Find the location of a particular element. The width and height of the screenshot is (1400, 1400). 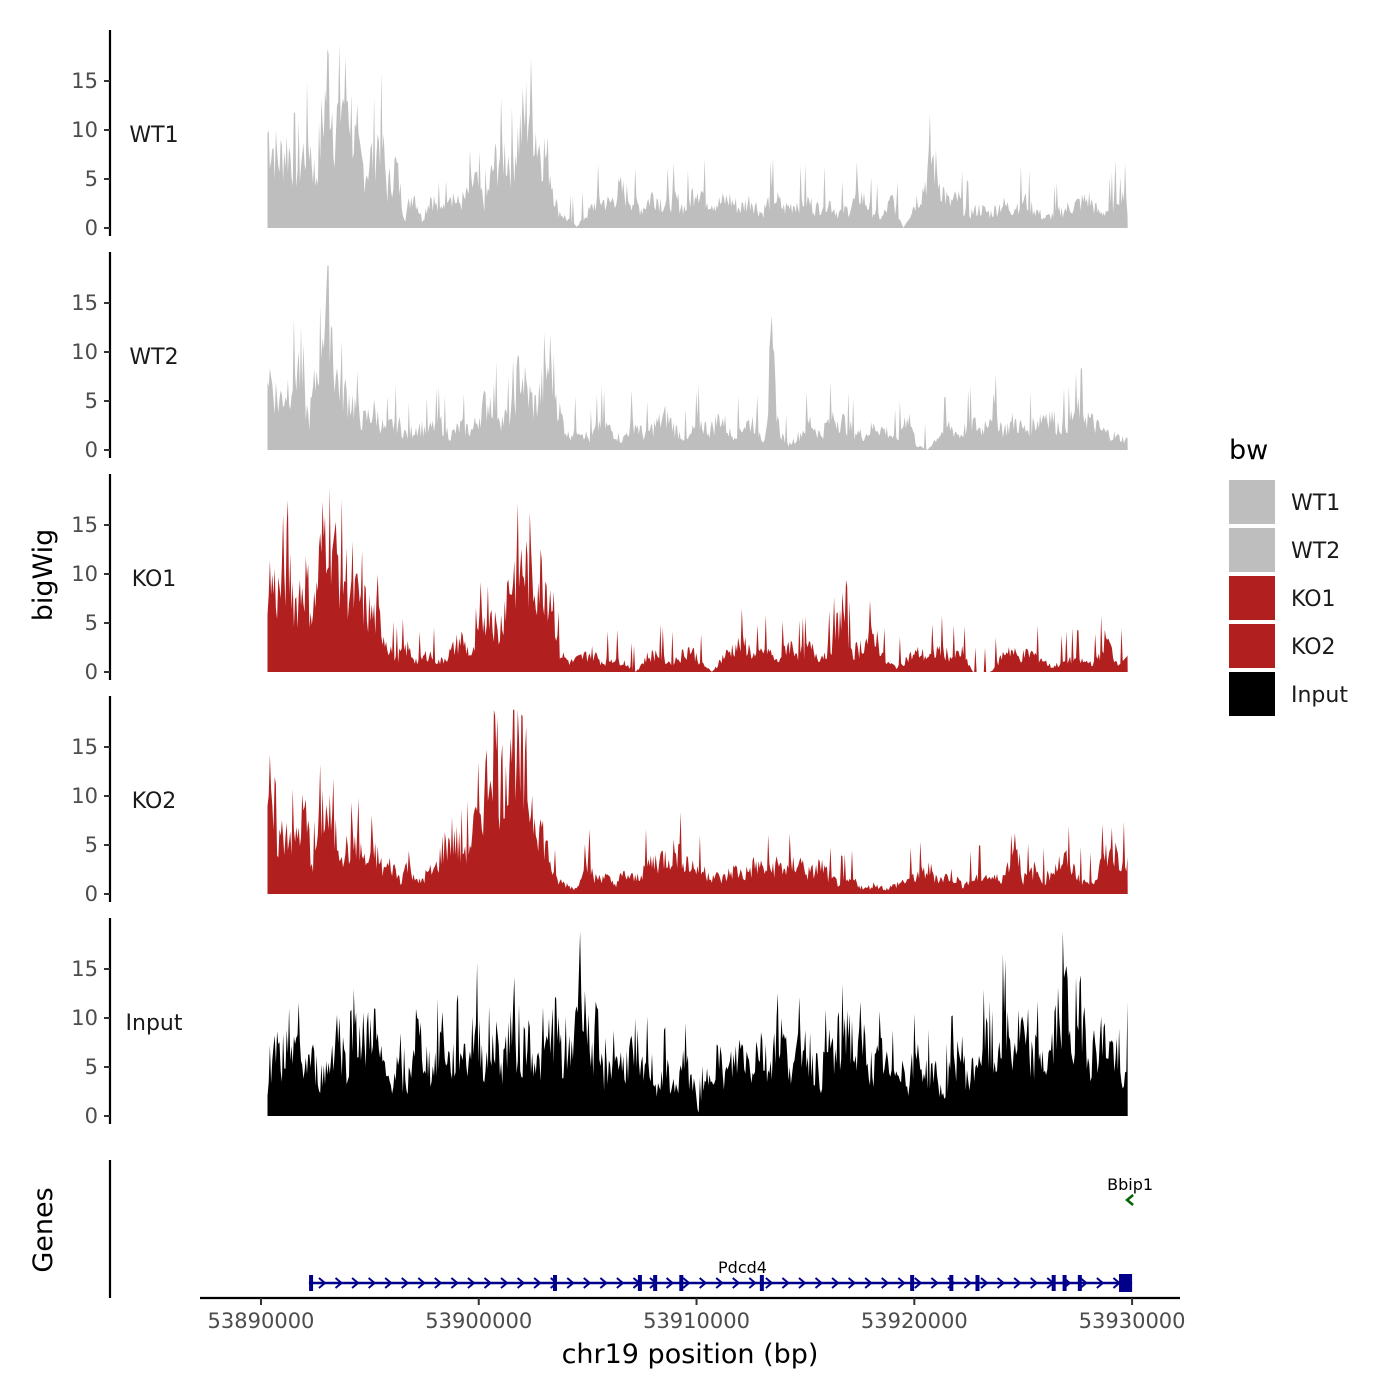

coverage-area-ko2 is located at coordinates (697, 801).